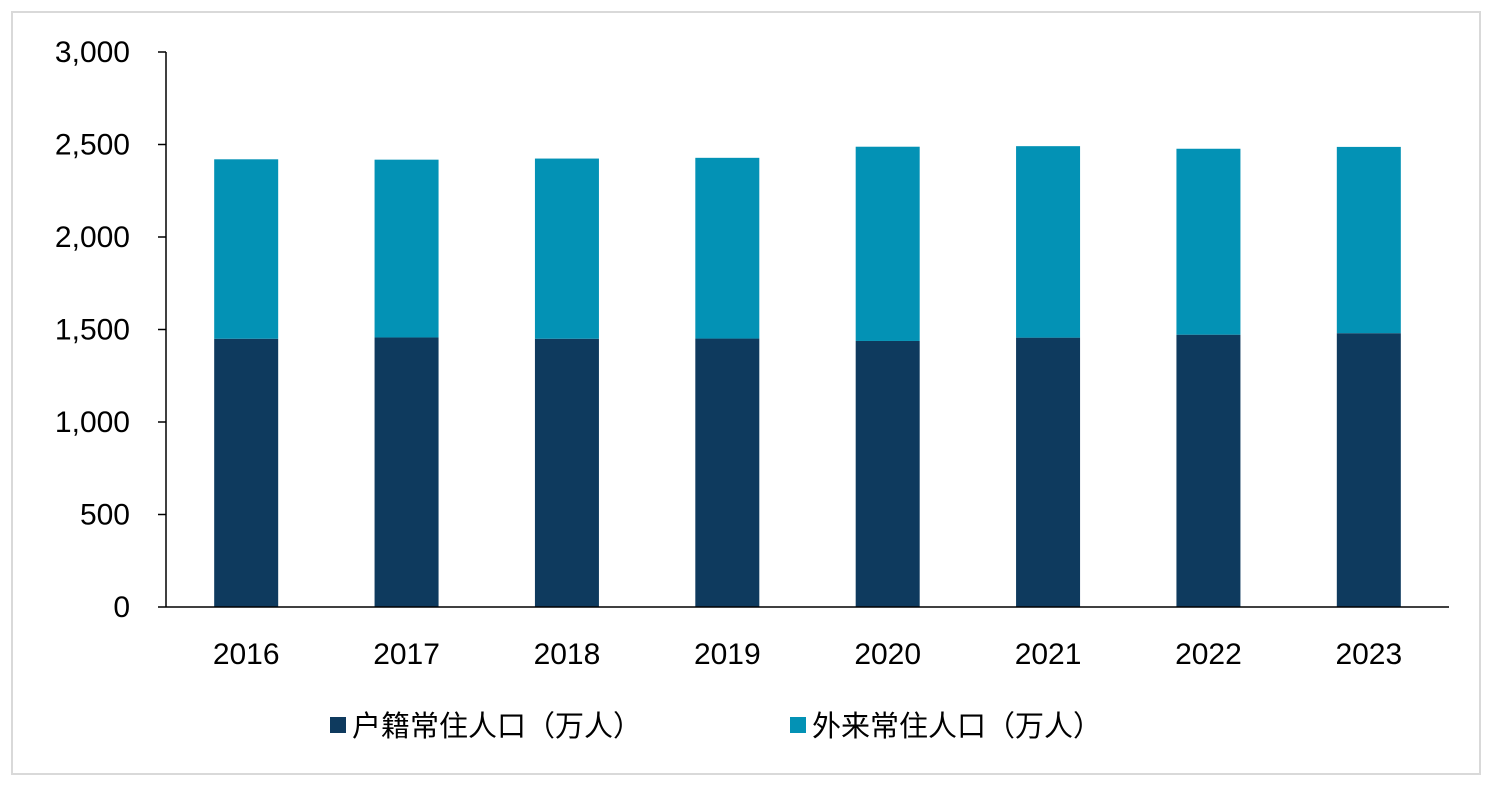 This screenshot has width=1494, height=788. I want to click on bar-registered-2020, so click(887, 473).